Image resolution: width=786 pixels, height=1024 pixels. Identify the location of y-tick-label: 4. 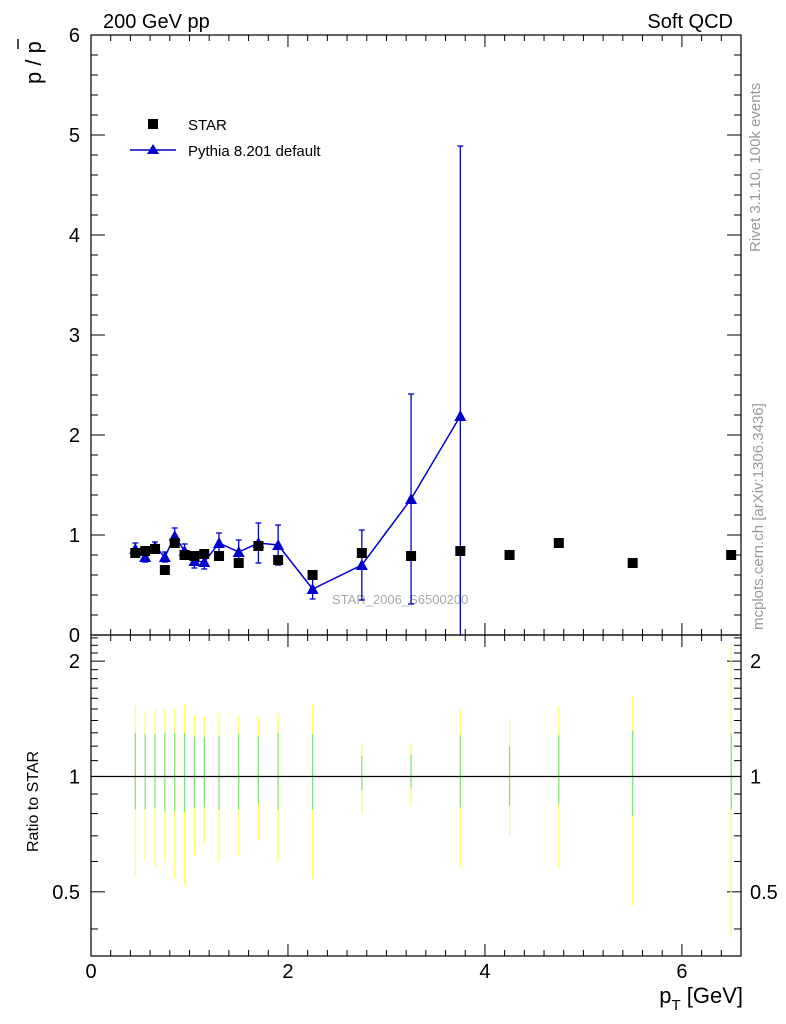
(74, 236).